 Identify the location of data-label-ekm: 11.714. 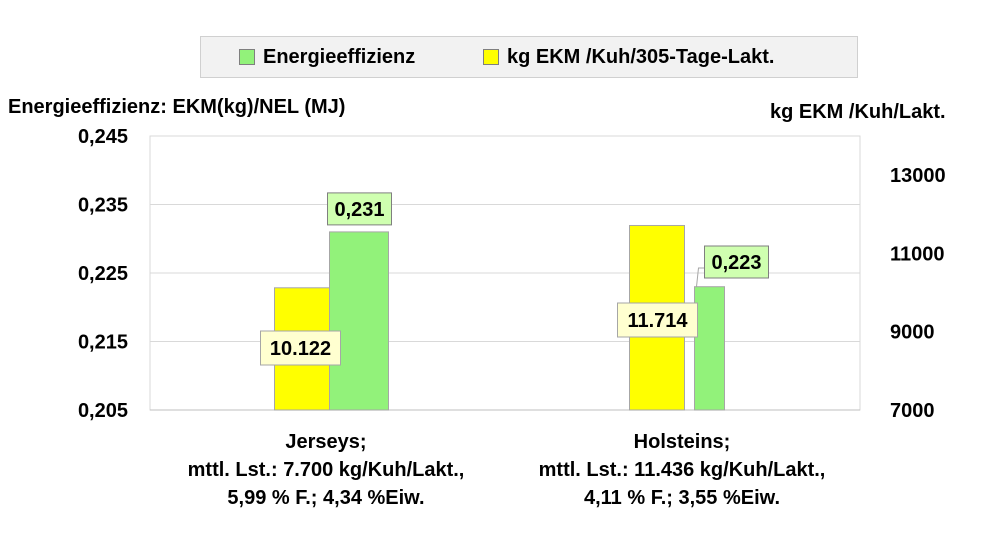
(657, 321).